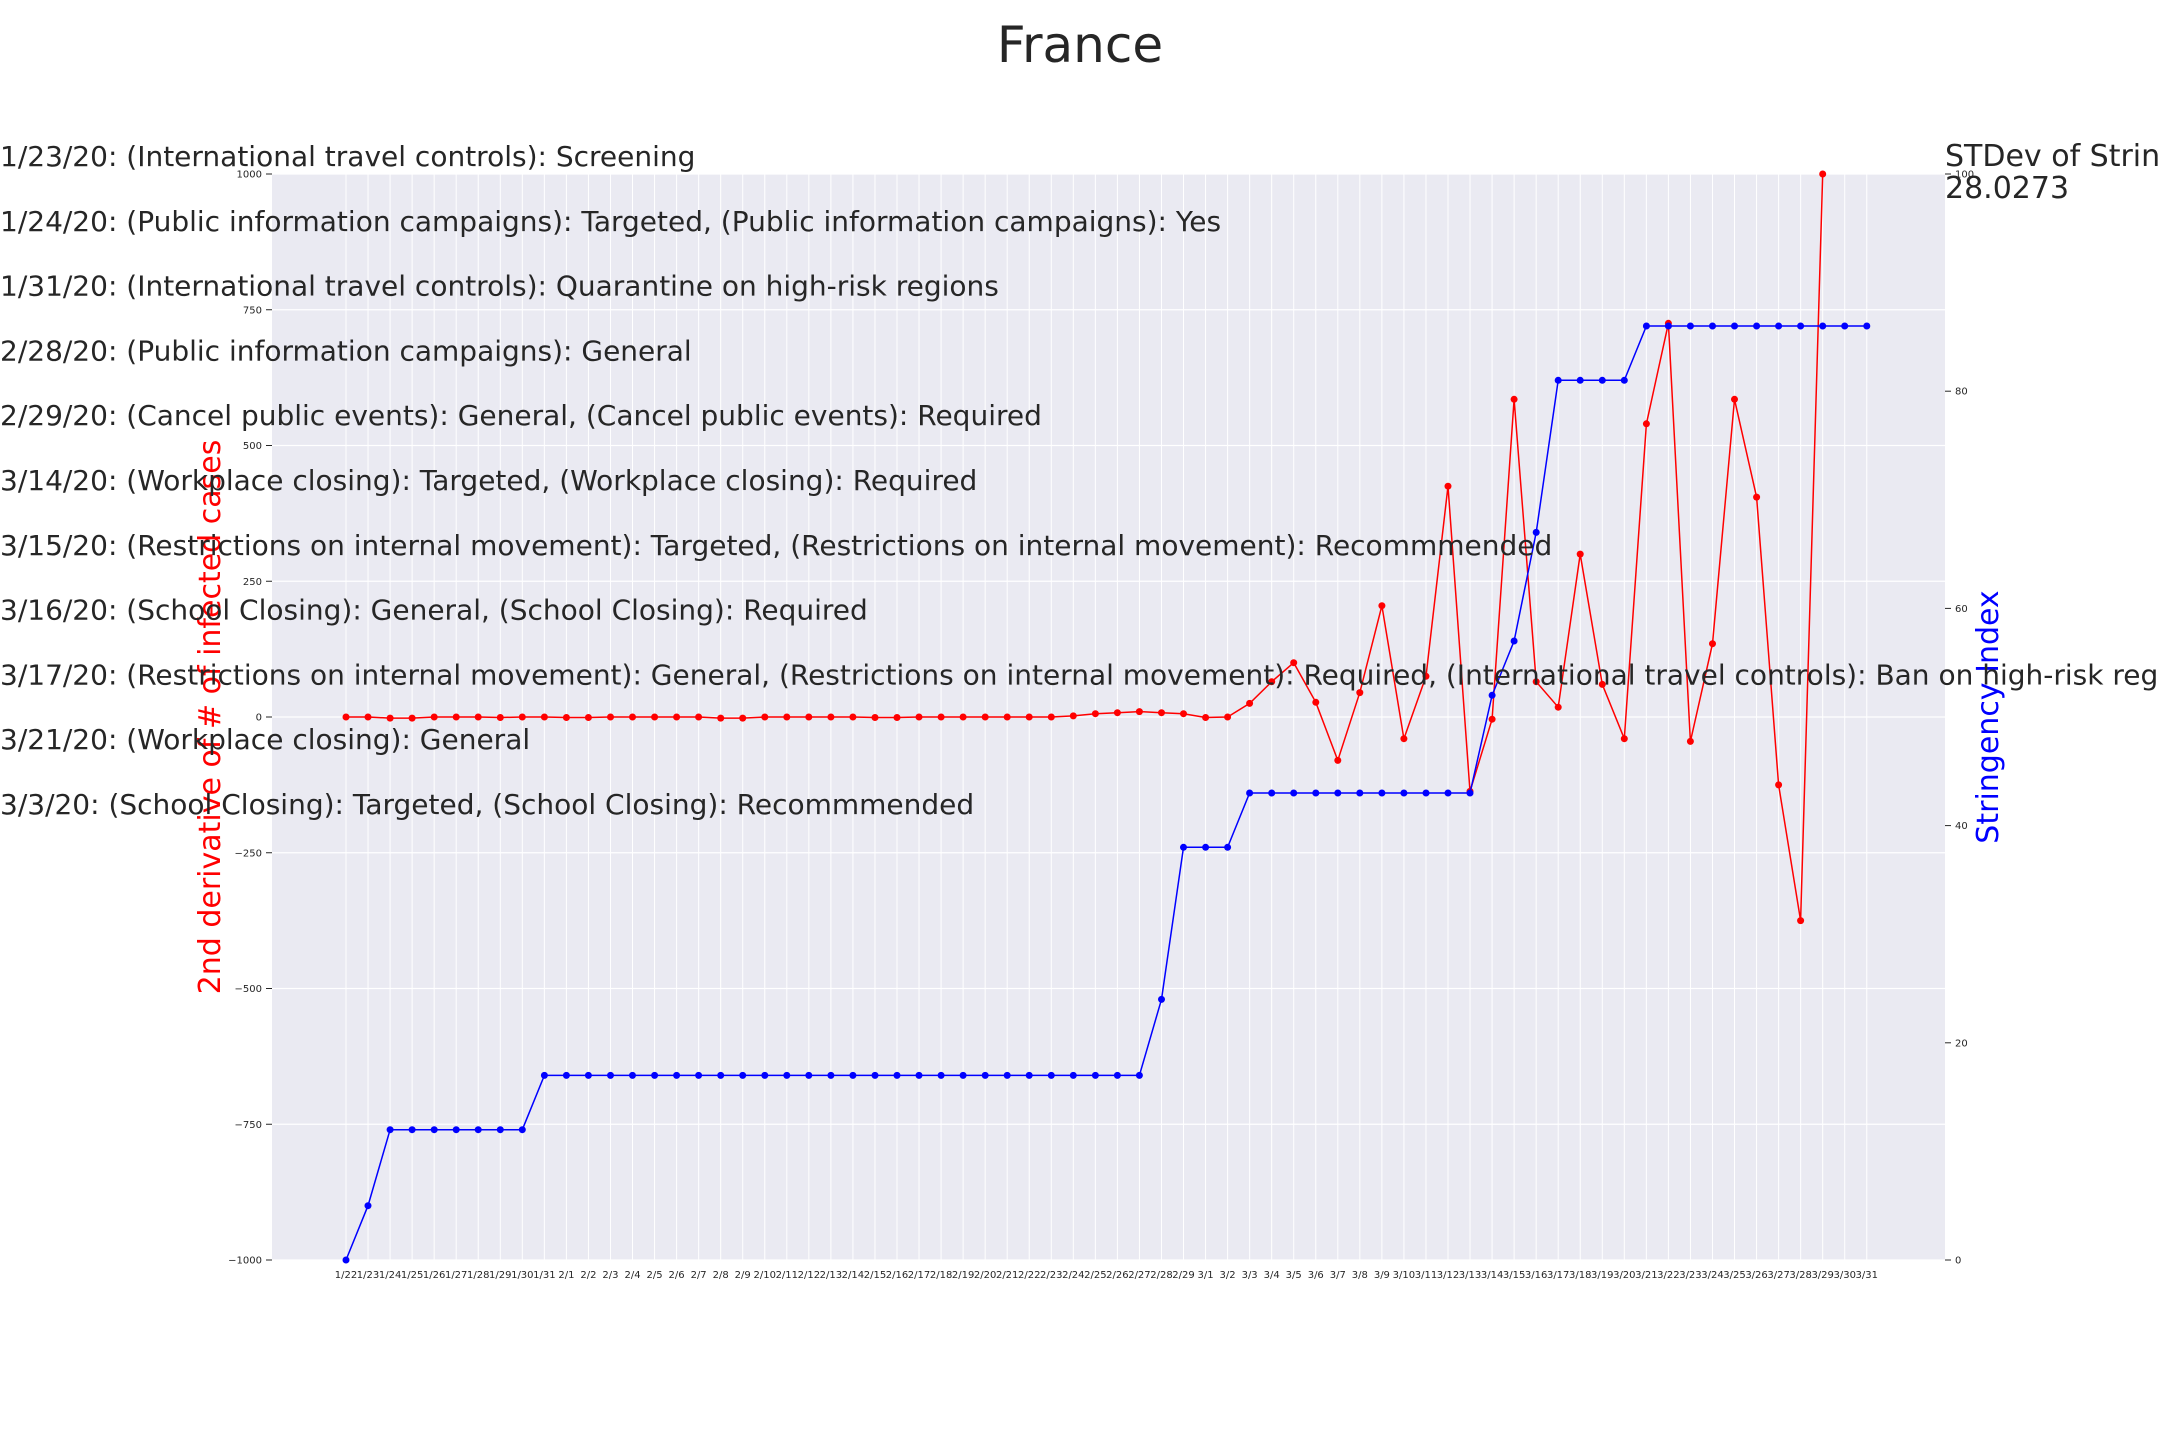 Image resolution: width=2160 pixels, height=1444 pixels. Describe the element at coordinates (245, 1261) in the screenshot. I see `left-tick-label: −1000` at that location.